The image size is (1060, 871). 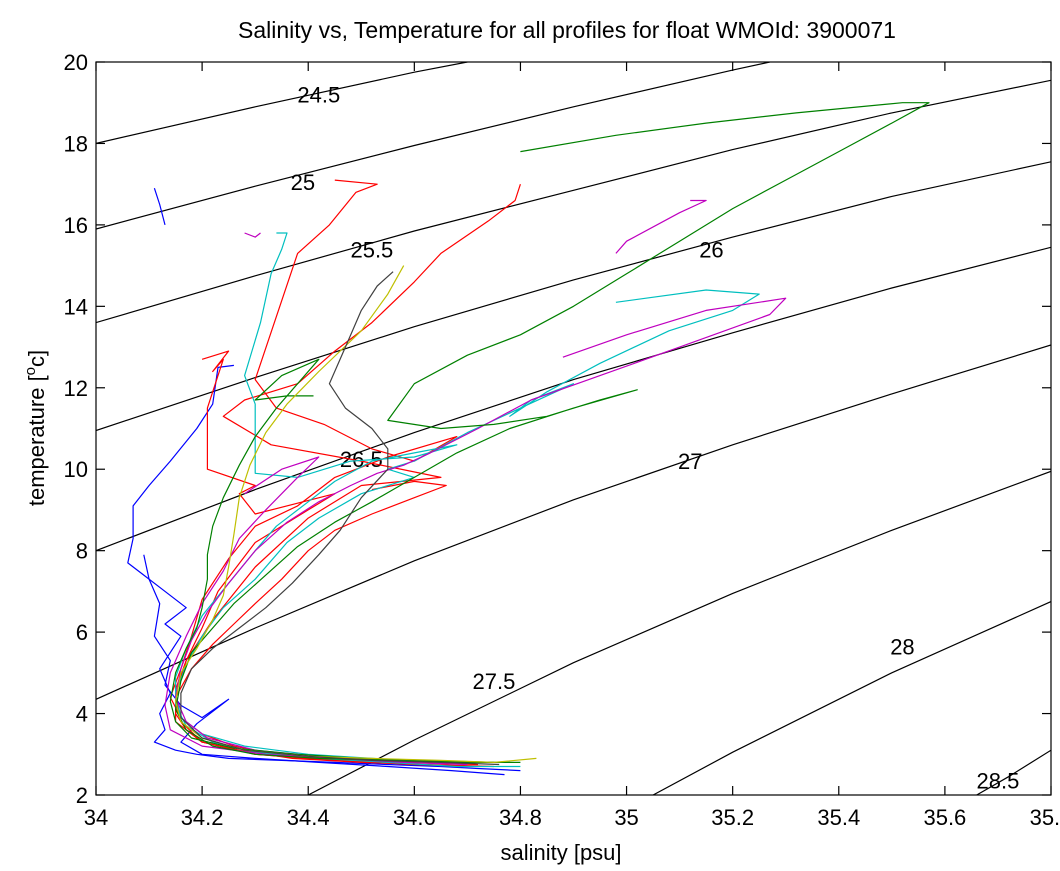 I want to click on contour-label-0: 24.5, so click(x=318, y=95).